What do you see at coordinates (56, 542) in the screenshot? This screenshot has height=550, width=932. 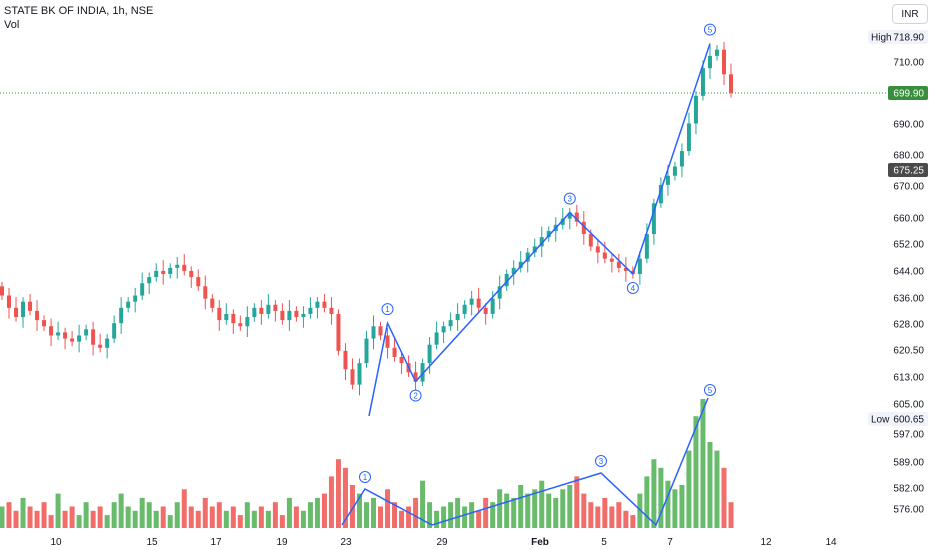 I see `time-tick-label: 10` at bounding box center [56, 542].